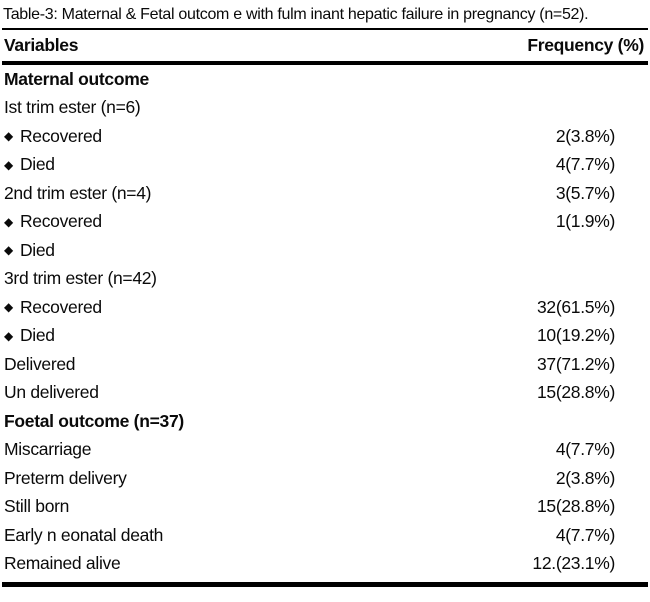 This screenshot has height=602, width=650. I want to click on row-label: Preterm delivery, so click(63, 478).